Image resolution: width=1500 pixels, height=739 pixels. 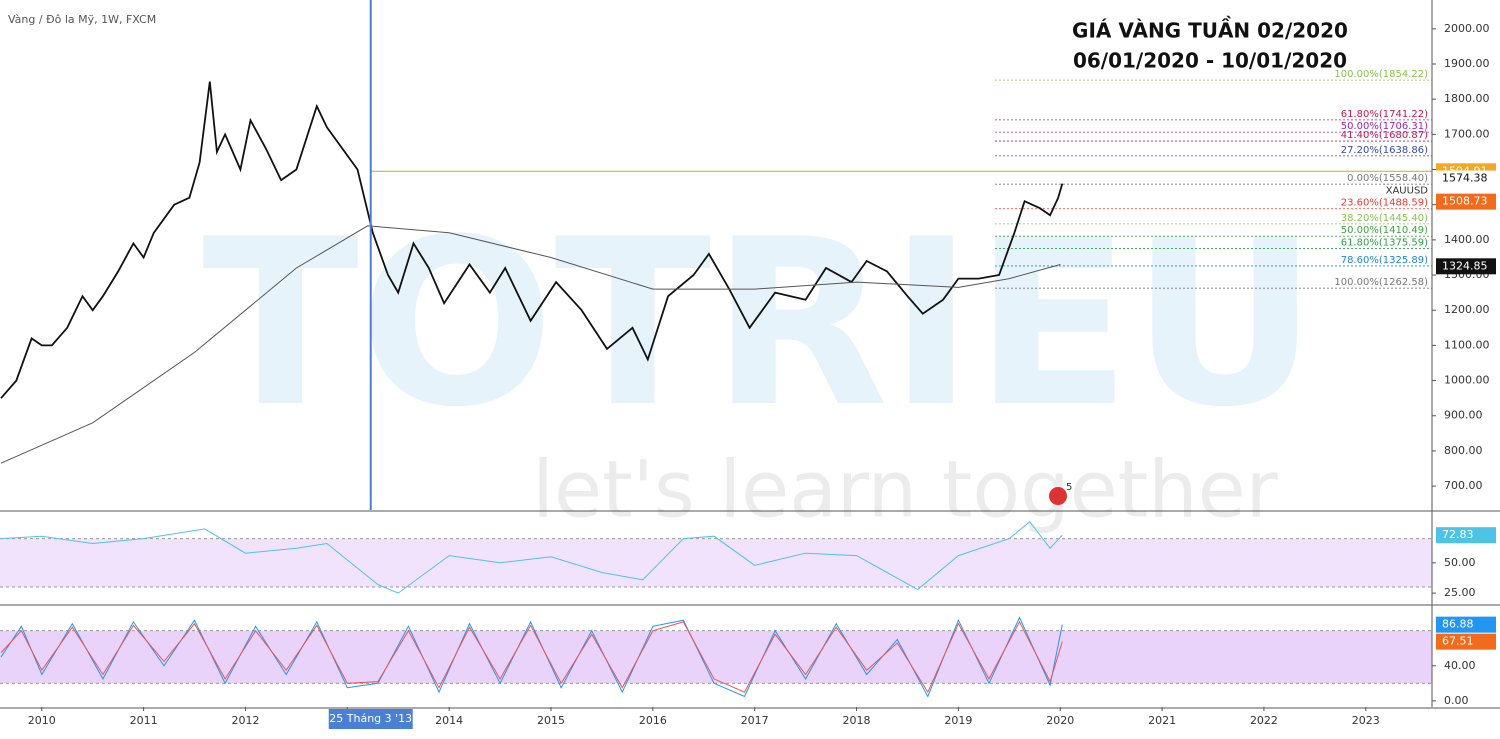 I want to click on watermark: let's learn together, so click(x=905, y=490).